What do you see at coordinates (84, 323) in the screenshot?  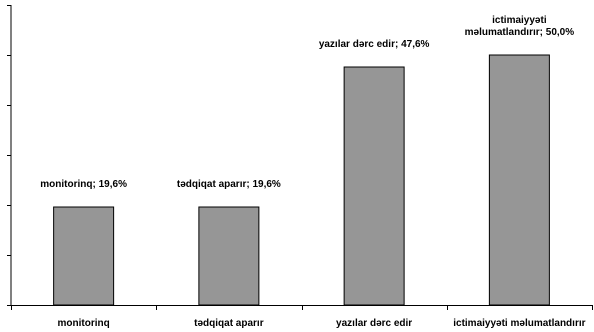 I see `x-tick-label-1: monitorinq` at bounding box center [84, 323].